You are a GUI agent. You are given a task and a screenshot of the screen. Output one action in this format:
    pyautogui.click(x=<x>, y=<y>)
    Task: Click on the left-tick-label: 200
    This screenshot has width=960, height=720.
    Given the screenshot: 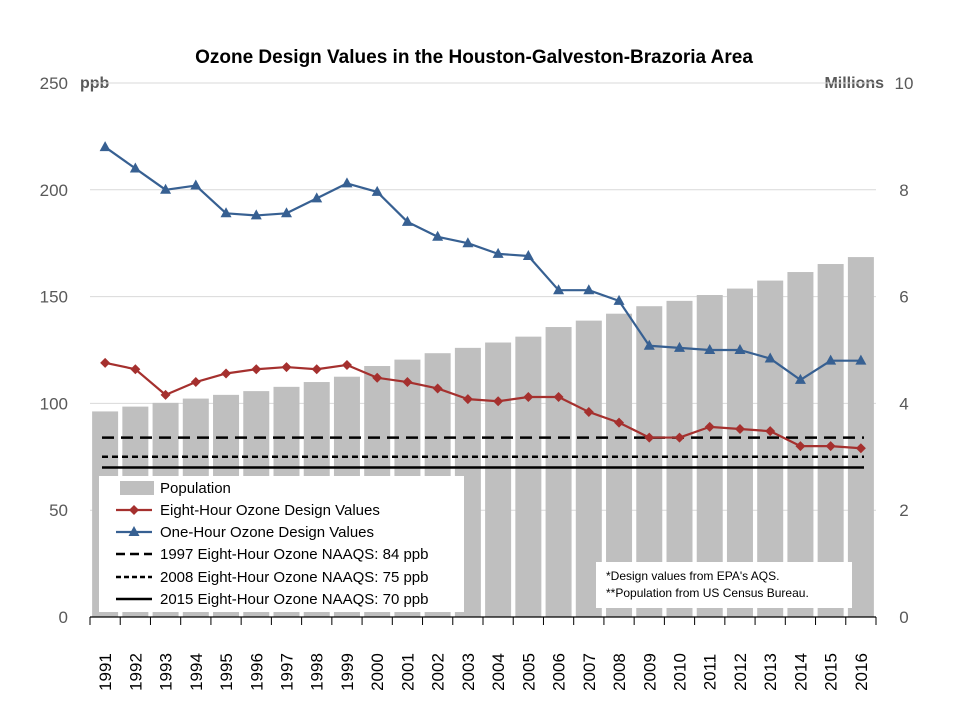 What is the action you would take?
    pyautogui.click(x=54, y=190)
    